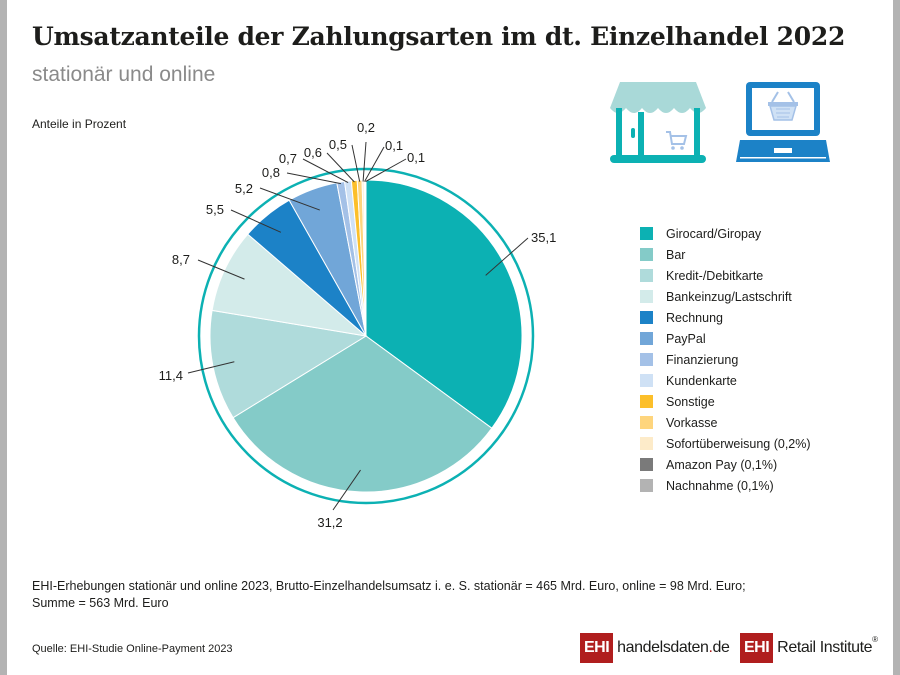 The width and height of the screenshot is (900, 675). What do you see at coordinates (338, 144) in the screenshot?
I see `data-label: 0,5` at bounding box center [338, 144].